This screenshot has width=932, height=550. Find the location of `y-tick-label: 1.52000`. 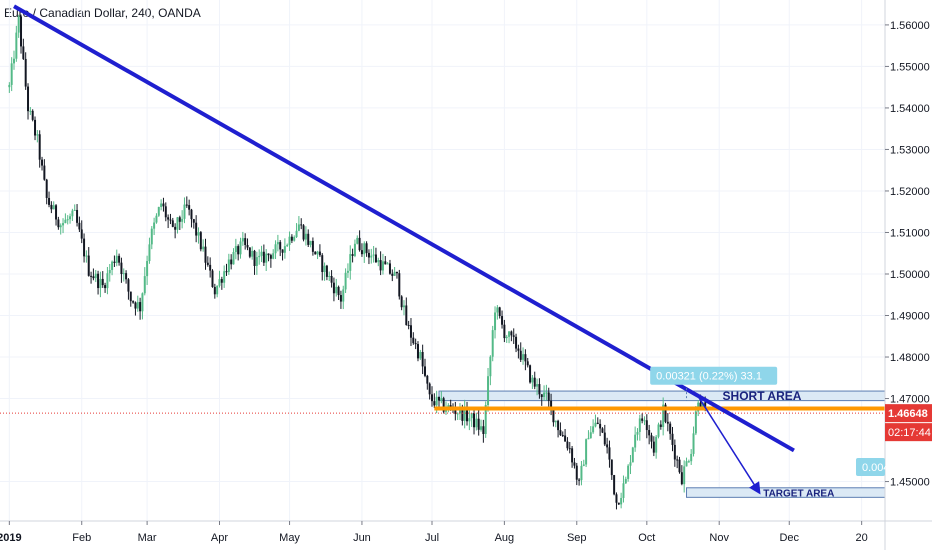

y-tick-label: 1.52000 is located at coordinates (910, 192).